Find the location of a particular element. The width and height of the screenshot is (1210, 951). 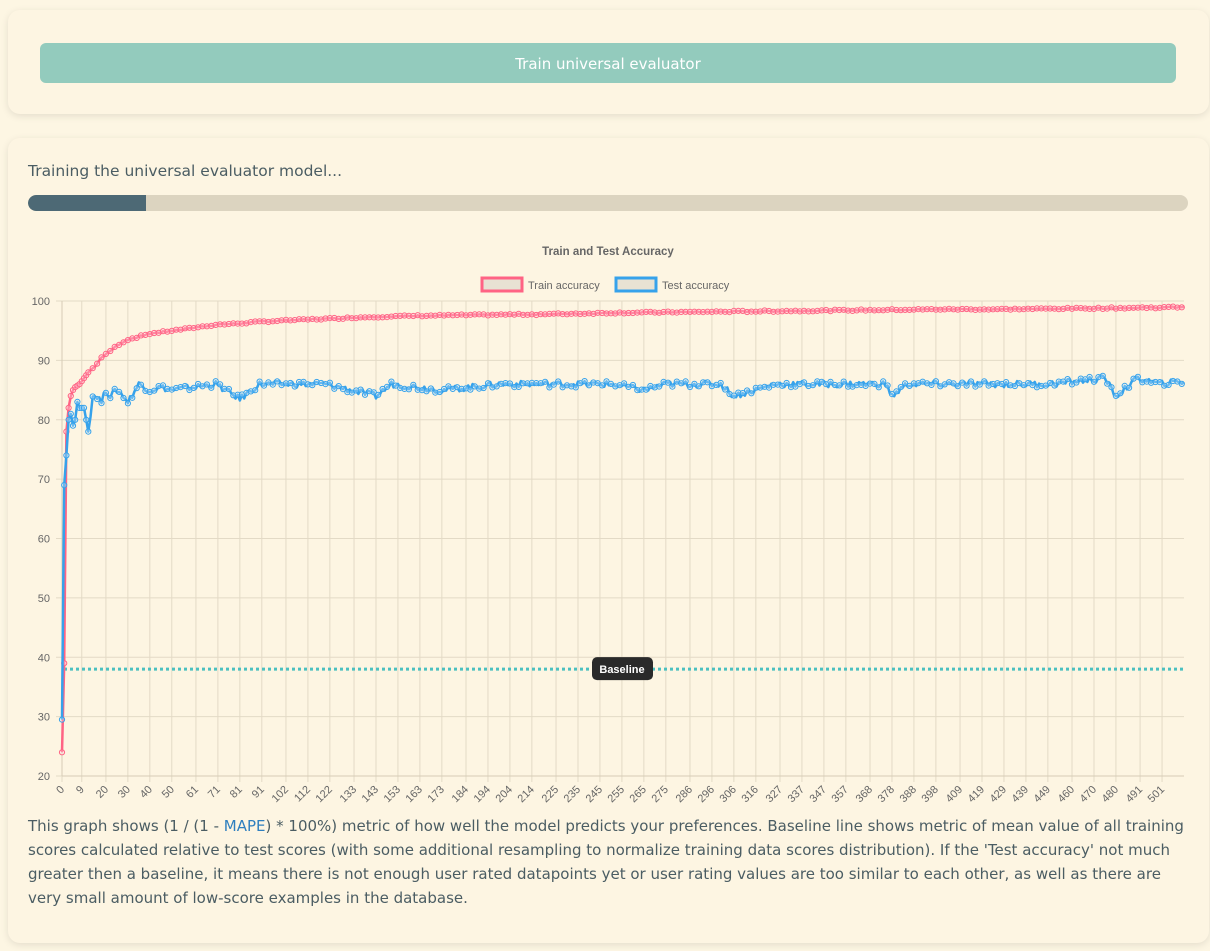

x-tick-label: 409 is located at coordinates (954, 794).